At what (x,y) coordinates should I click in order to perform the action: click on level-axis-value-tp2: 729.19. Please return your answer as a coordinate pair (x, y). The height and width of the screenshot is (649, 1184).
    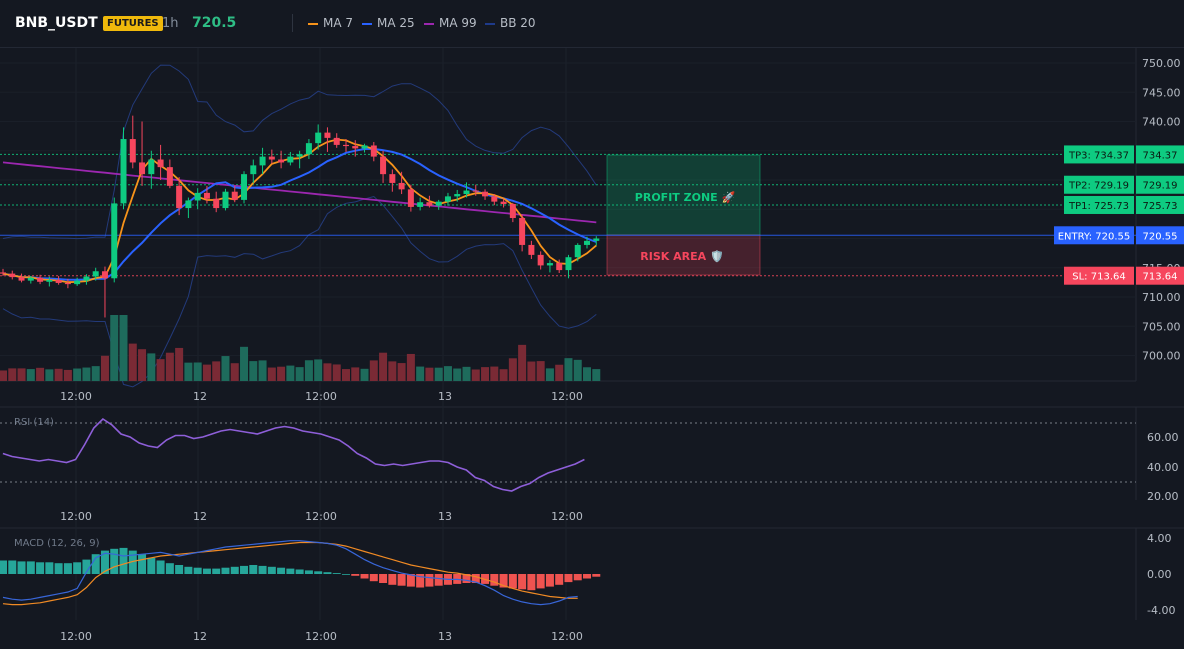
    Looking at the image, I should click on (1160, 186).